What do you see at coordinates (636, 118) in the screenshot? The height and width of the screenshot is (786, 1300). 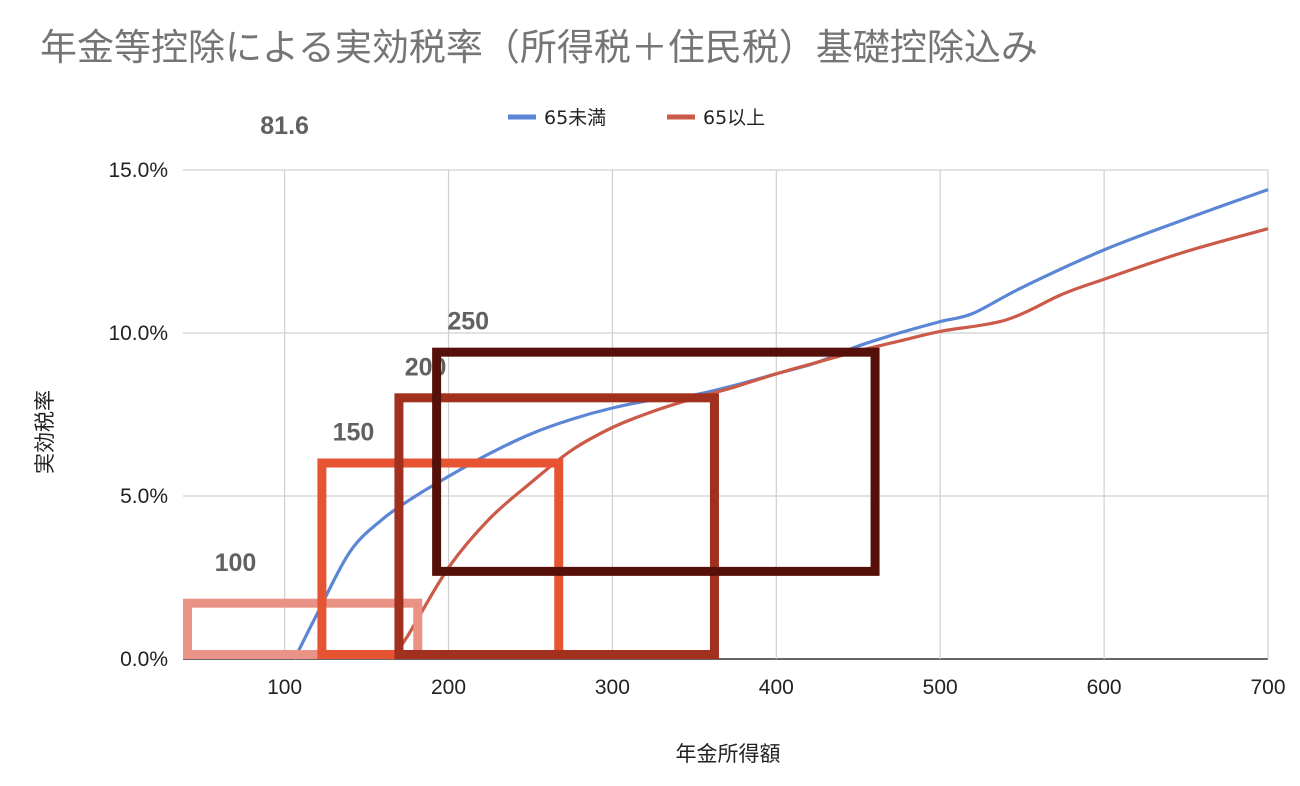 I see `legend: 65未満 65以上` at bounding box center [636, 118].